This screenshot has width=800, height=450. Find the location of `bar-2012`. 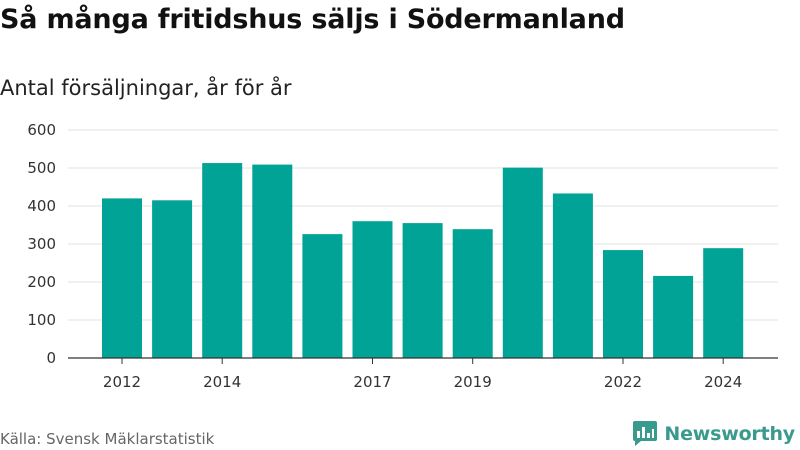

bar-2012 is located at coordinates (122, 278).